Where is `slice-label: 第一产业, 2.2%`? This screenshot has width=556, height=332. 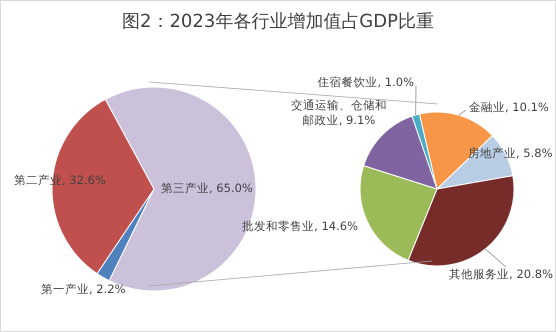
slice-label: 第一产业, 2.2% is located at coordinates (83, 289).